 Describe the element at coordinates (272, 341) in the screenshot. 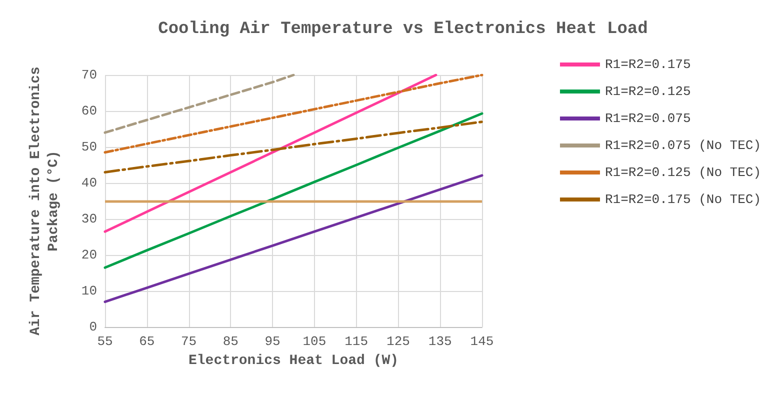

I see `x-tick-label: 95` at that location.